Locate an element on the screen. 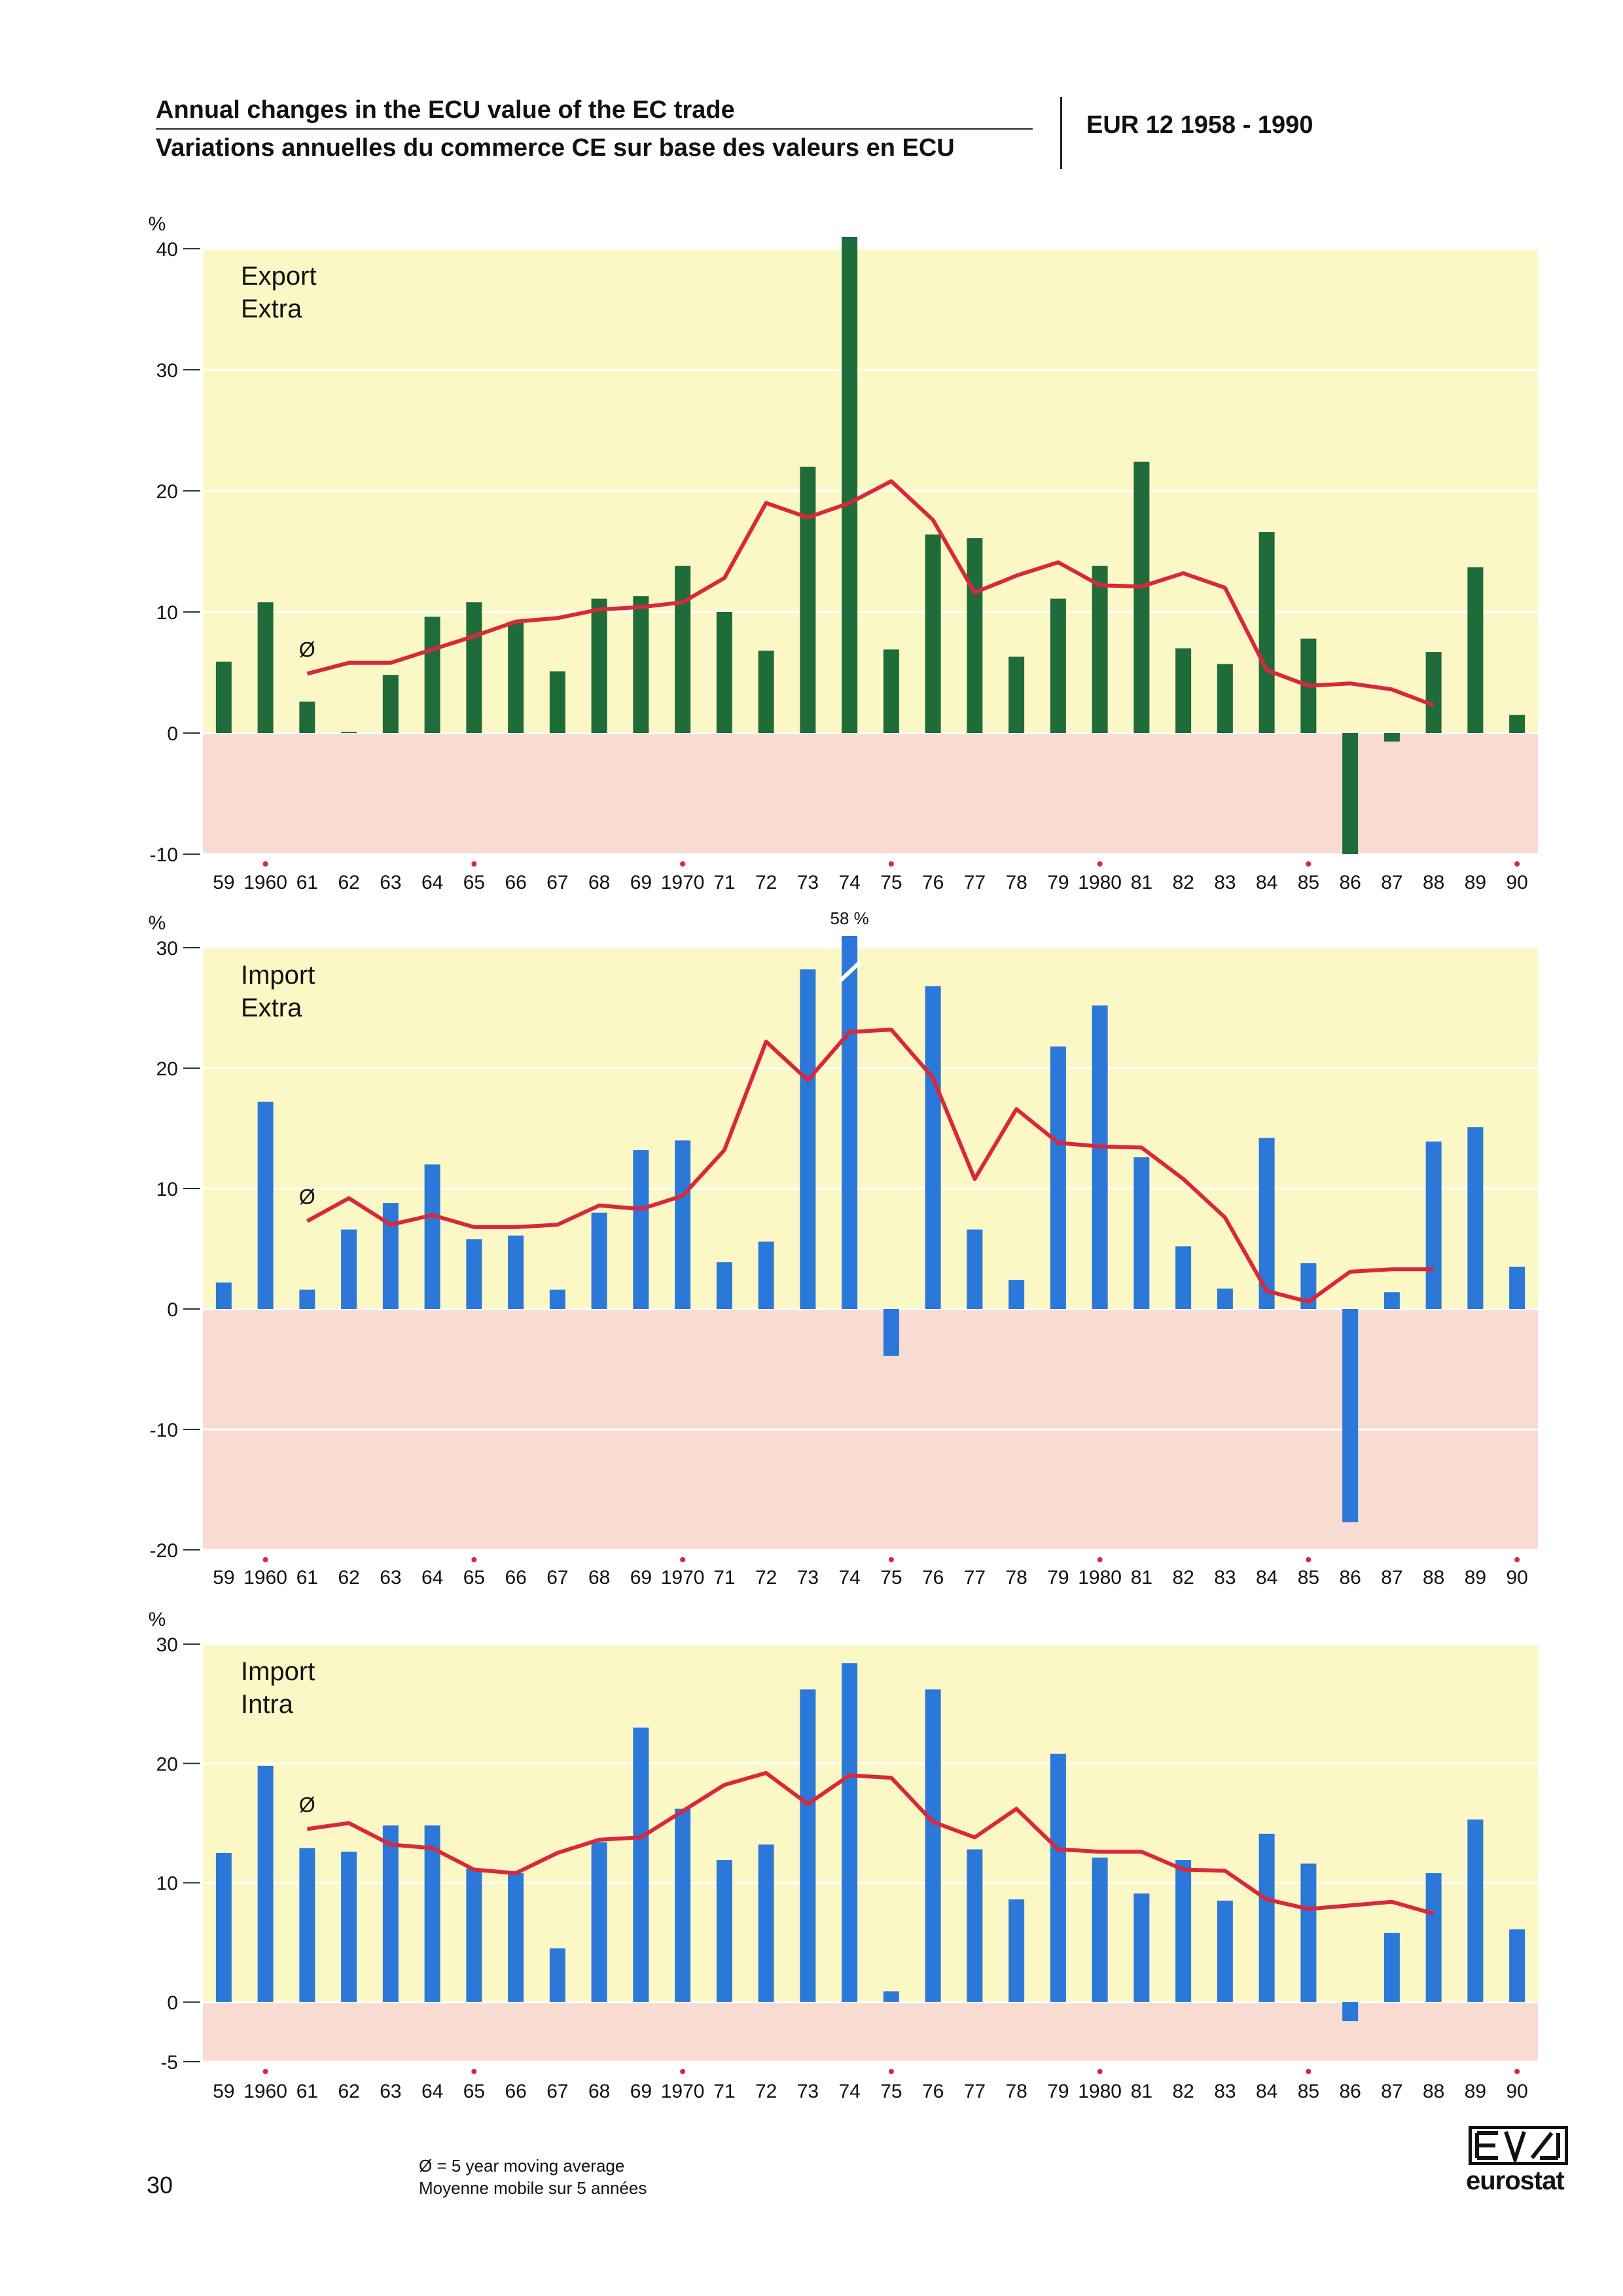  scope-label: EUR 12 1958 - 1990 is located at coordinates (1199, 125).